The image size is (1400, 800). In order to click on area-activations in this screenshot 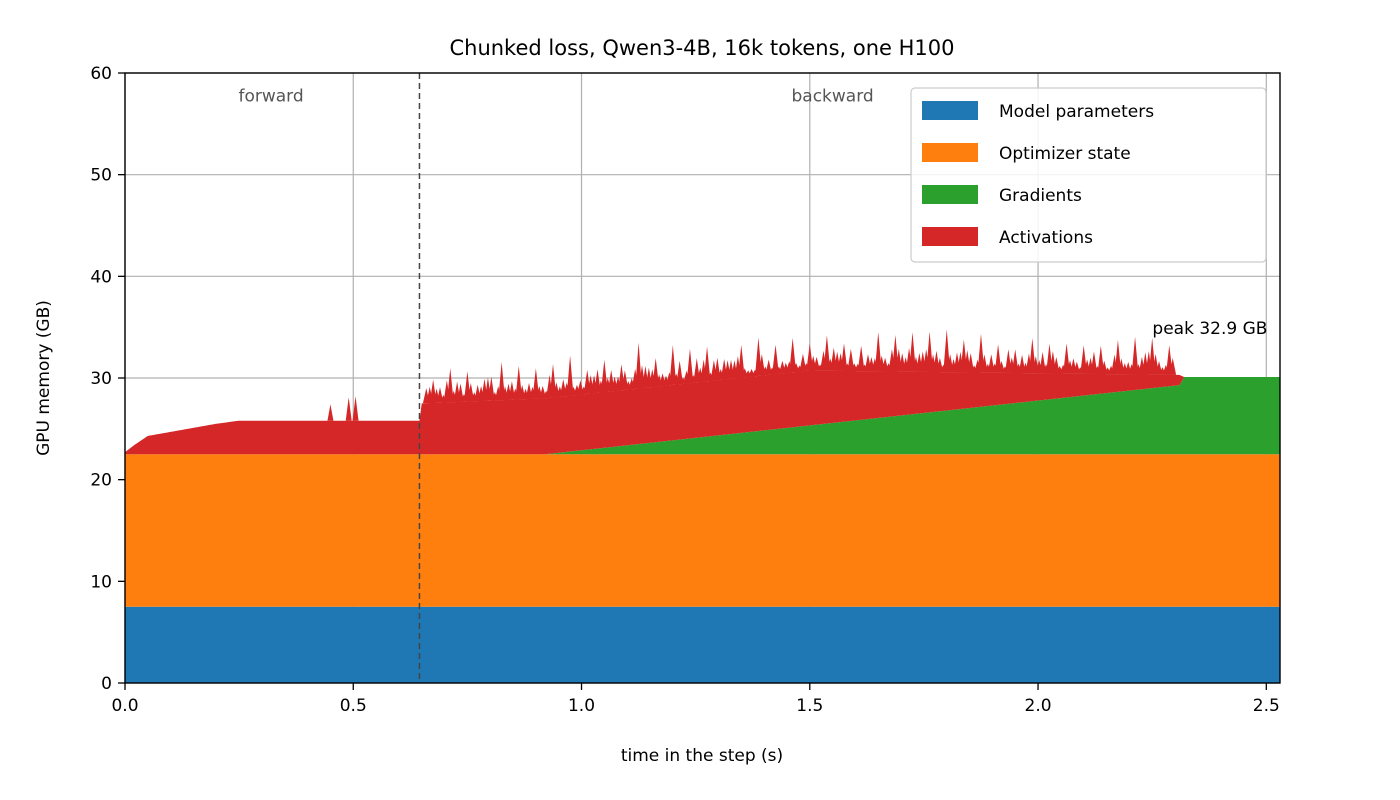, I will do `click(702, 412)`.